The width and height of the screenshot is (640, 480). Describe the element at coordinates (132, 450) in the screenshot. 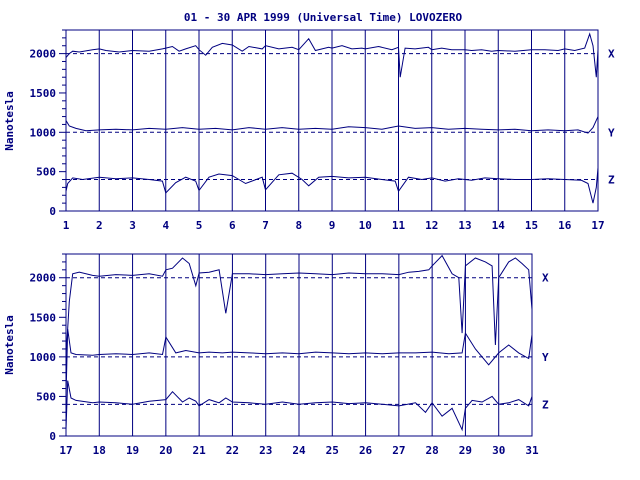

I see `x-tick-label: 19` at that location.